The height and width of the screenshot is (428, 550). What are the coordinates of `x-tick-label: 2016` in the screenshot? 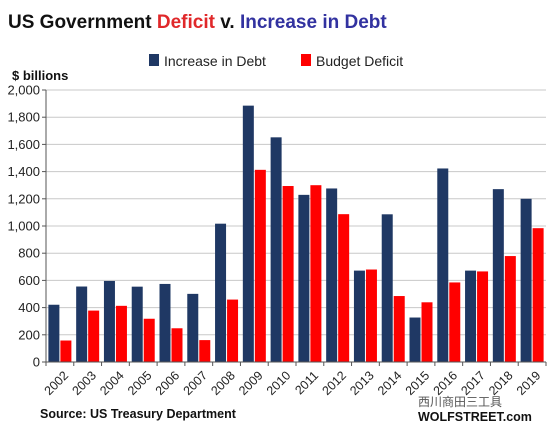 It's located at (446, 383).